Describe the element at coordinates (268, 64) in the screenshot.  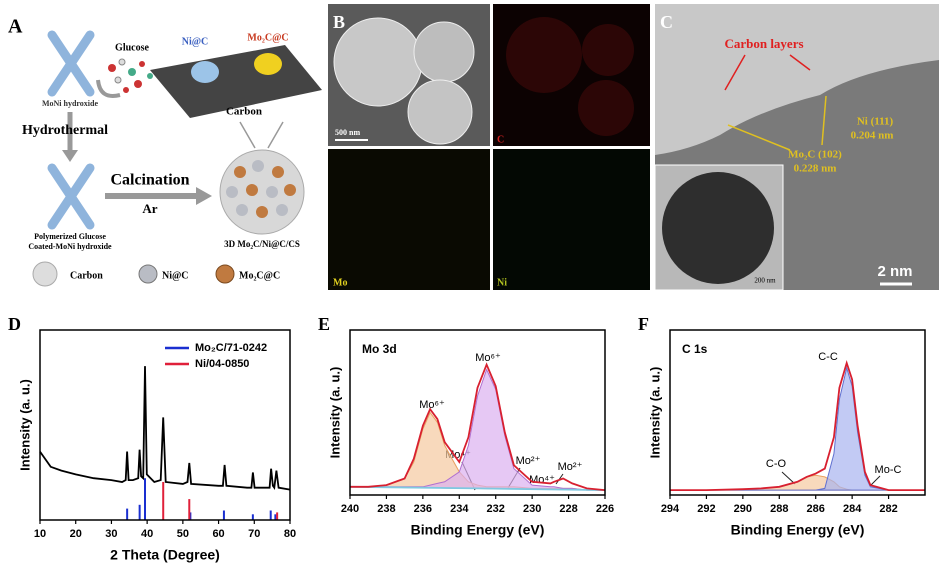
I see `mo2c-c-particle` at that location.